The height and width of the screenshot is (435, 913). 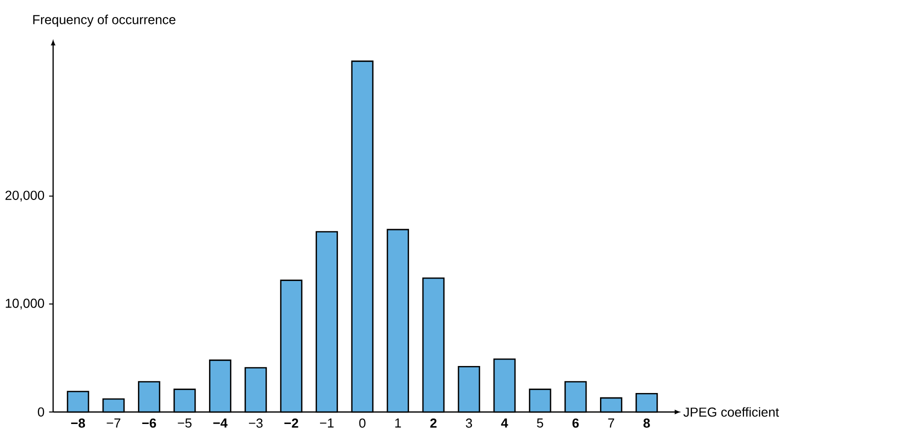 What do you see at coordinates (362, 423) in the screenshot?
I see `x-tick-label: 0` at bounding box center [362, 423].